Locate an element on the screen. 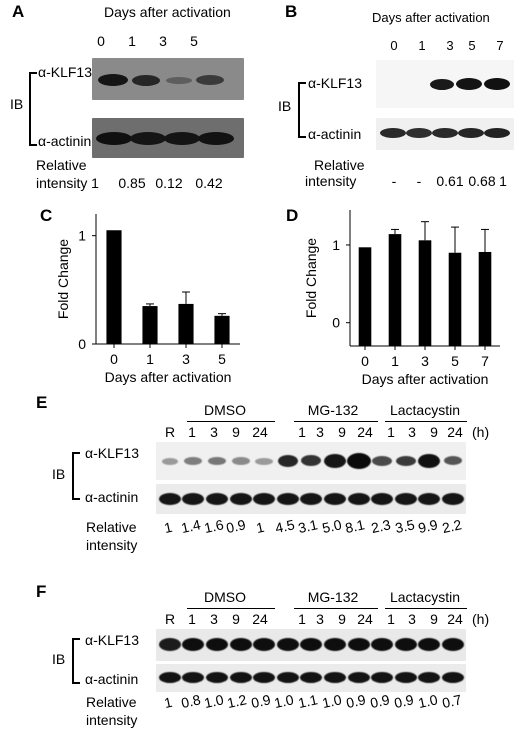 The height and width of the screenshot is (731, 520). panel-label-d: D is located at coordinates (292, 215).